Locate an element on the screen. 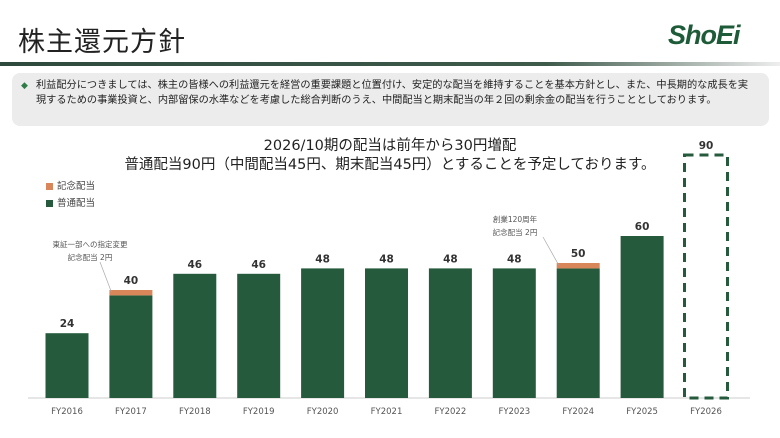  annotation-text: 東証一部への指定変更 is located at coordinates (90, 244).